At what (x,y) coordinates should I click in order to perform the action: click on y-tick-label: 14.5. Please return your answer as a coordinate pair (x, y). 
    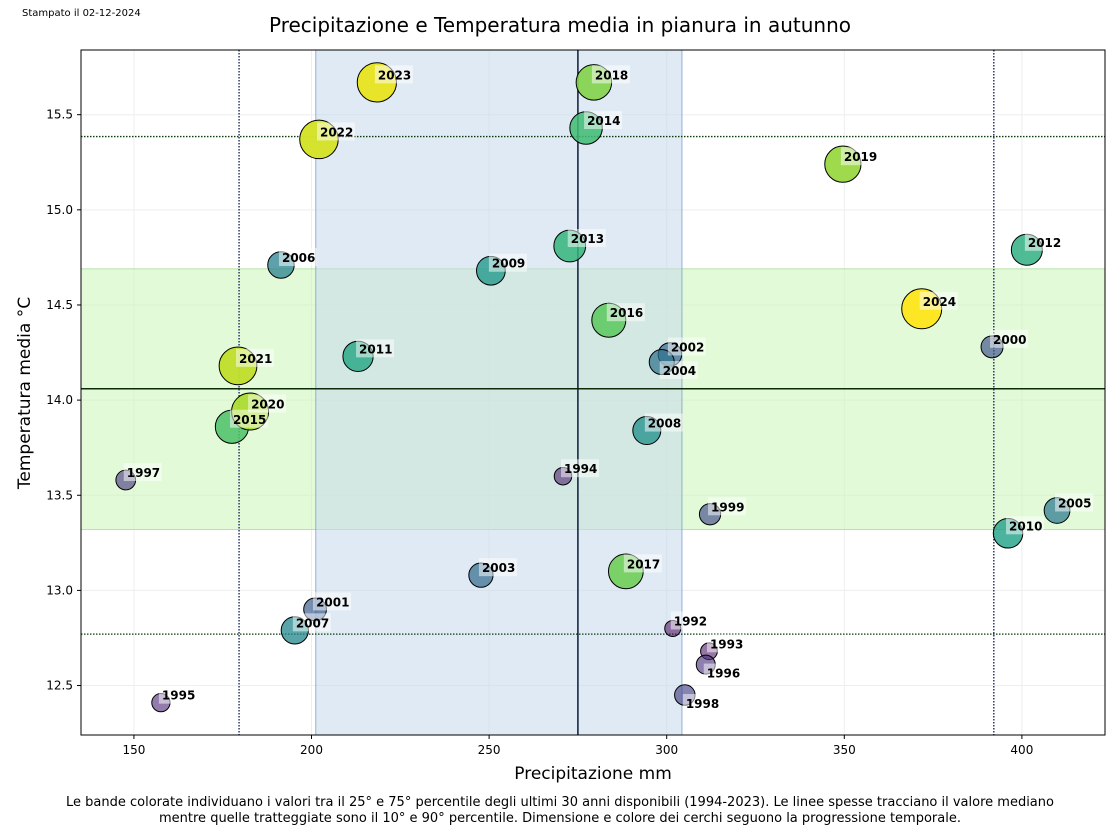
    Looking at the image, I should click on (59, 305).